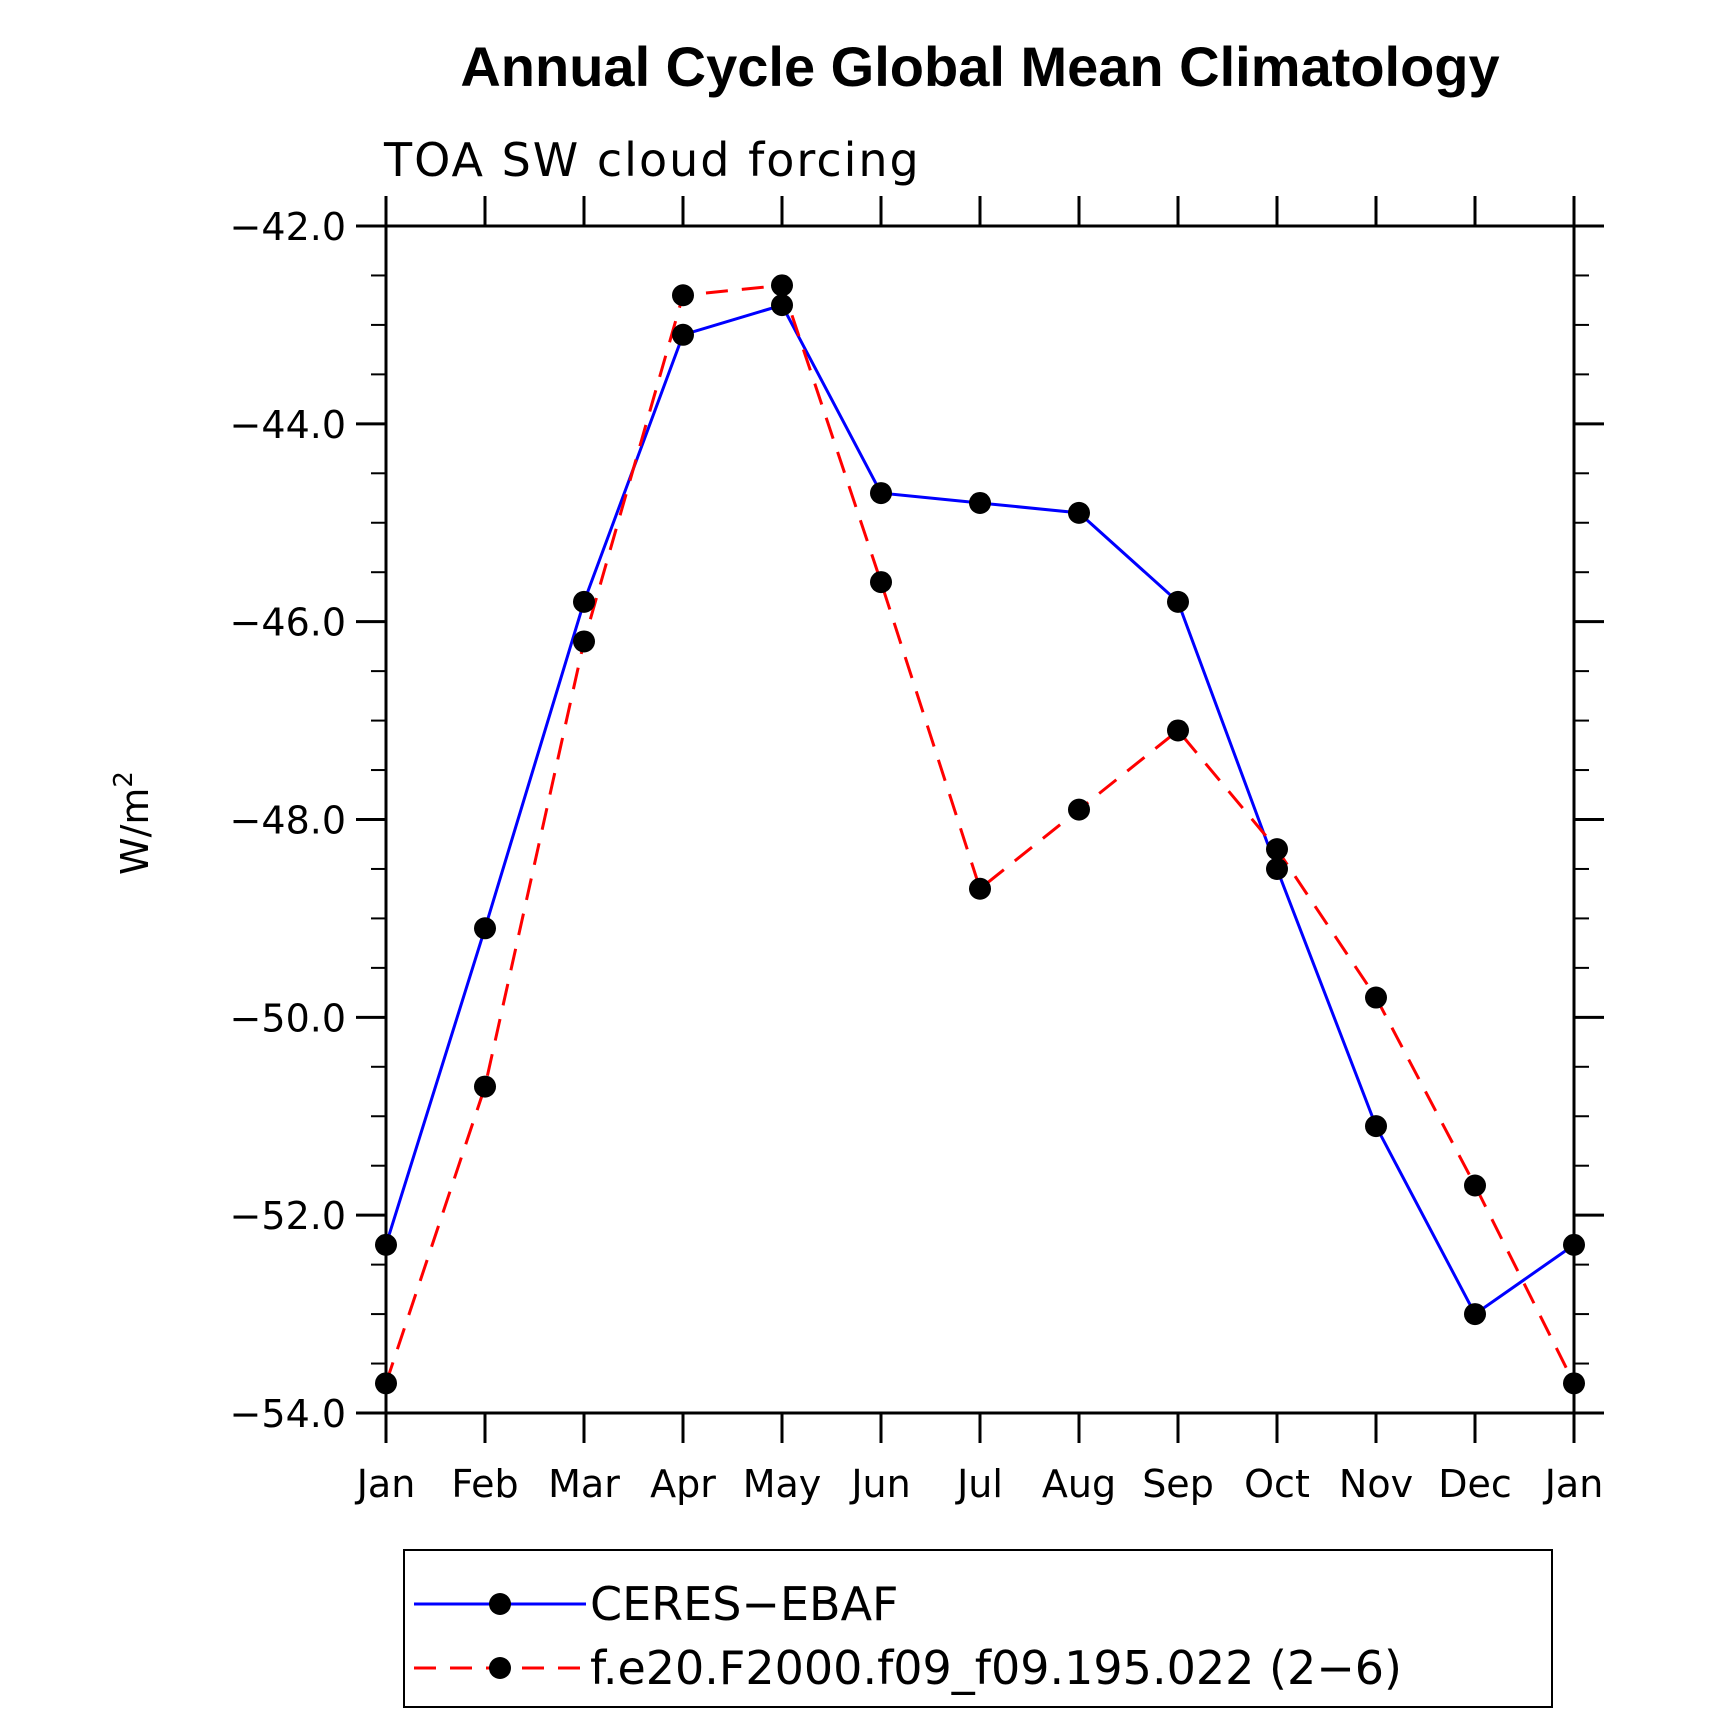  Describe the element at coordinates (1277, 1484) in the screenshot. I see `x-tick-label: Oct` at that location.